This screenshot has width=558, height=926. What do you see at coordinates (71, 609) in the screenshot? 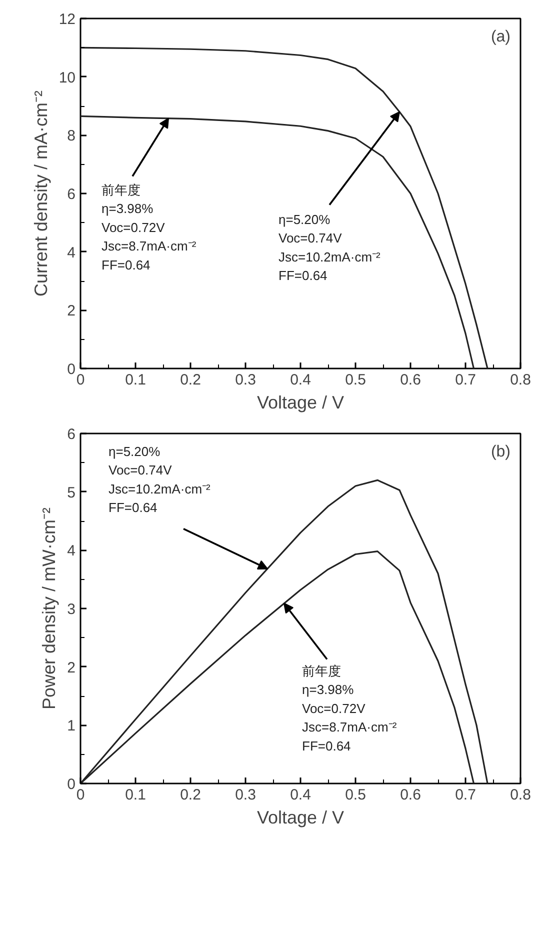
I see `y-tick-label: 3` at bounding box center [71, 609].